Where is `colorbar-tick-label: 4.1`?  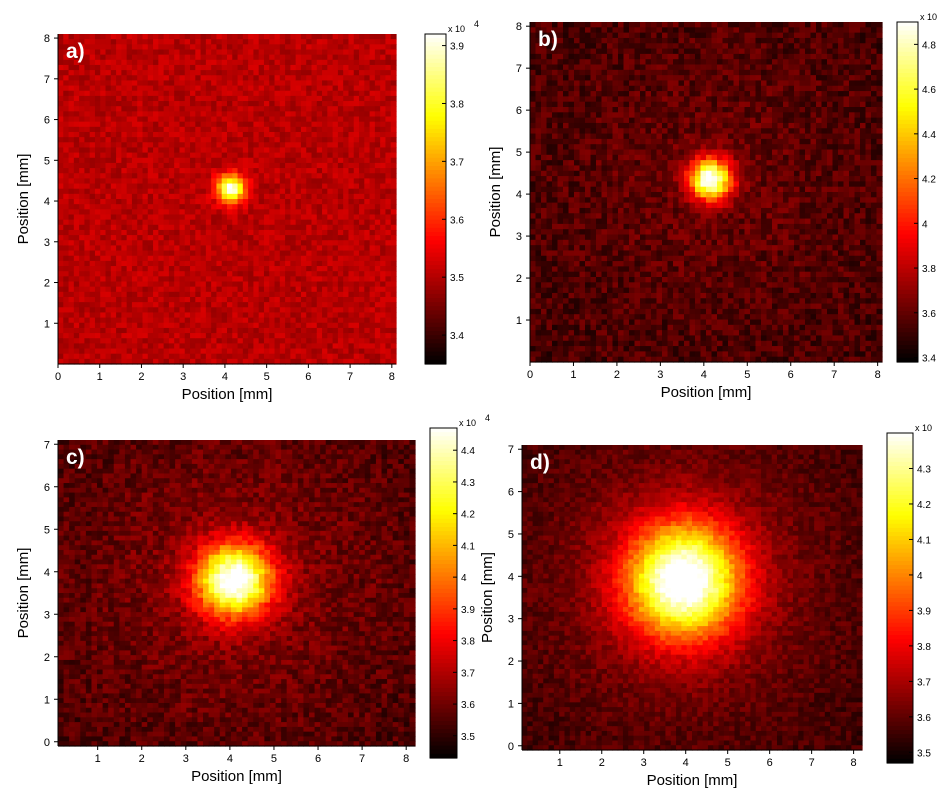
colorbar-tick-label: 4.1 is located at coordinates (468, 546).